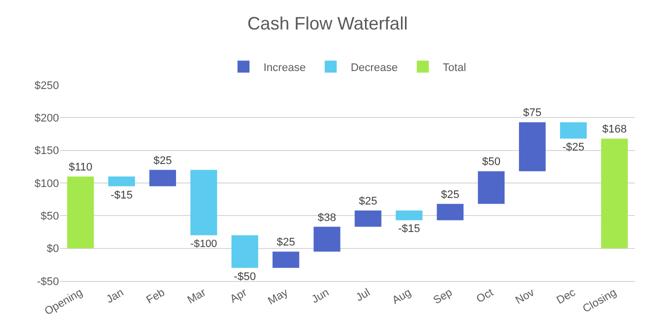 This screenshot has height=336, width=655. I want to click on data-label: $168, so click(614, 130).